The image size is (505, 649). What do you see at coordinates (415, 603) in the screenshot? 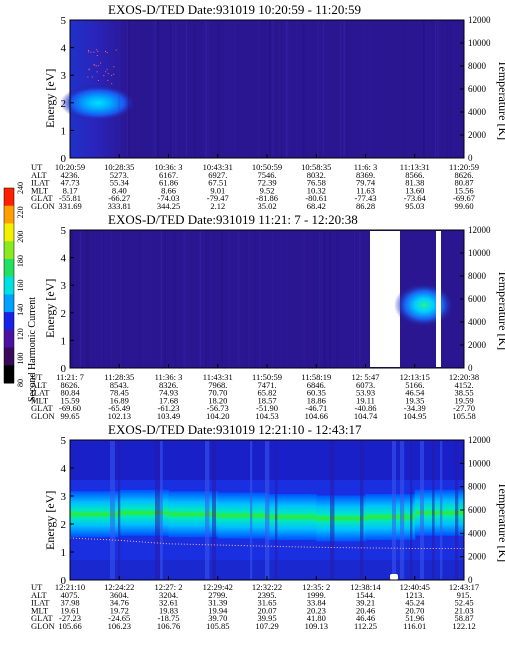
I see `orbit-value: 45.24` at bounding box center [415, 603].